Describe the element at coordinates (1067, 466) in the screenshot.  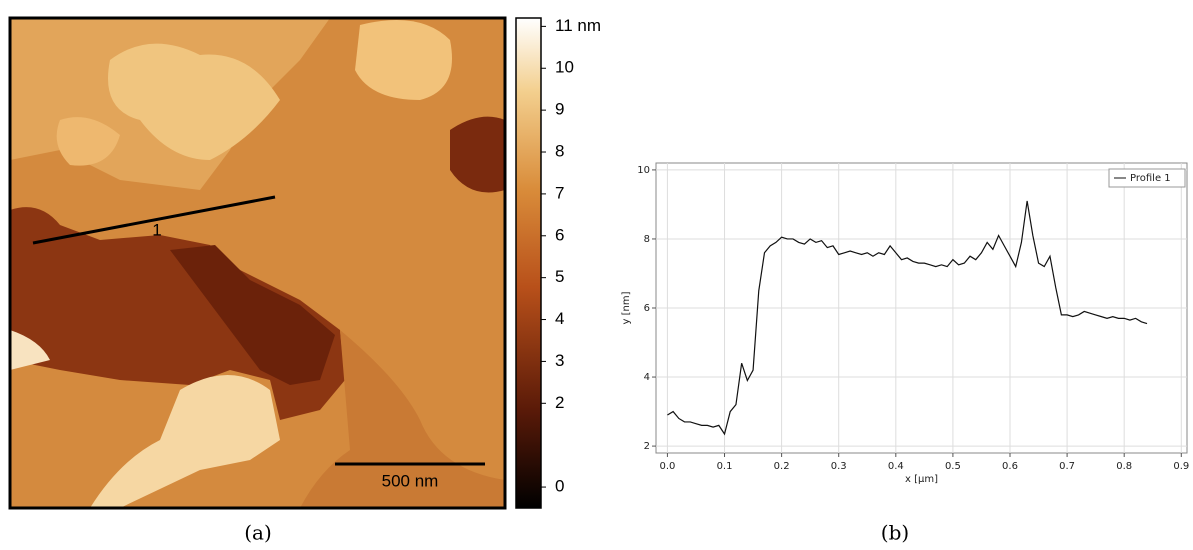
I see `x-tick-label: 0.7` at that location.